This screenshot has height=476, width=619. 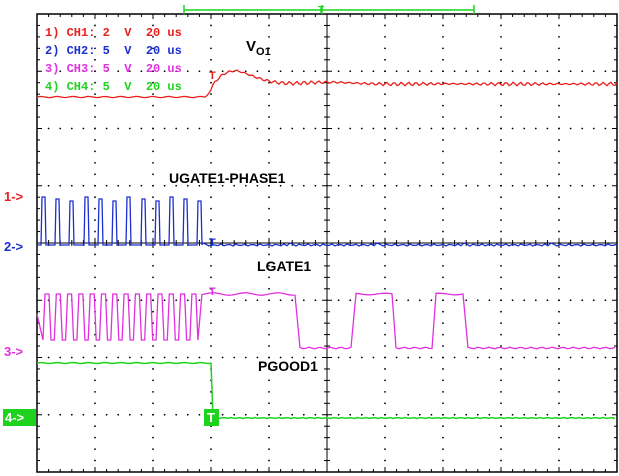 I want to click on ch4-trigger-marker: T, so click(x=211, y=417).